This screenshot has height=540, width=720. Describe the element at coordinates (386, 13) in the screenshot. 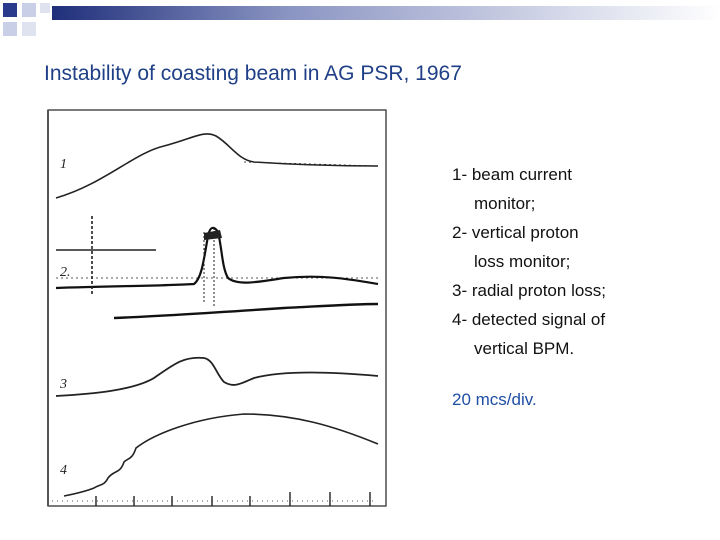

I see `top-accent-band` at that location.